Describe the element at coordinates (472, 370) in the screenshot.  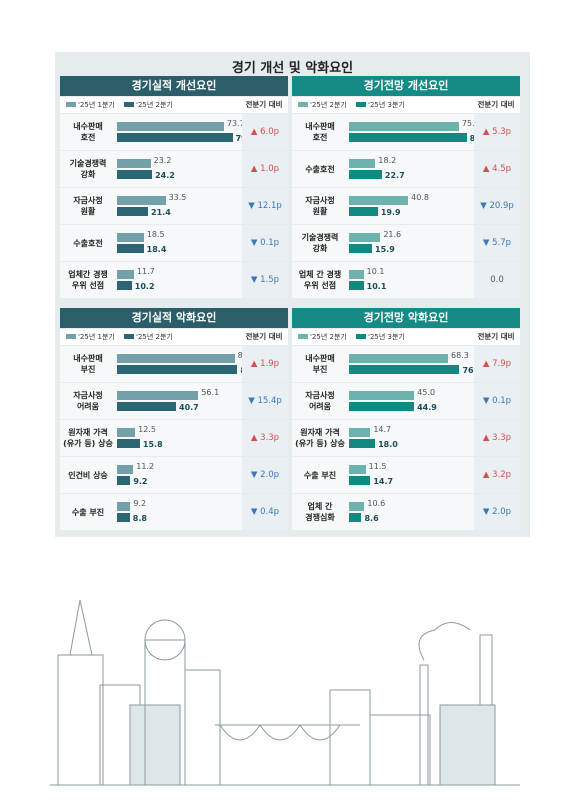
I see `value-label: 76.2` at that location.